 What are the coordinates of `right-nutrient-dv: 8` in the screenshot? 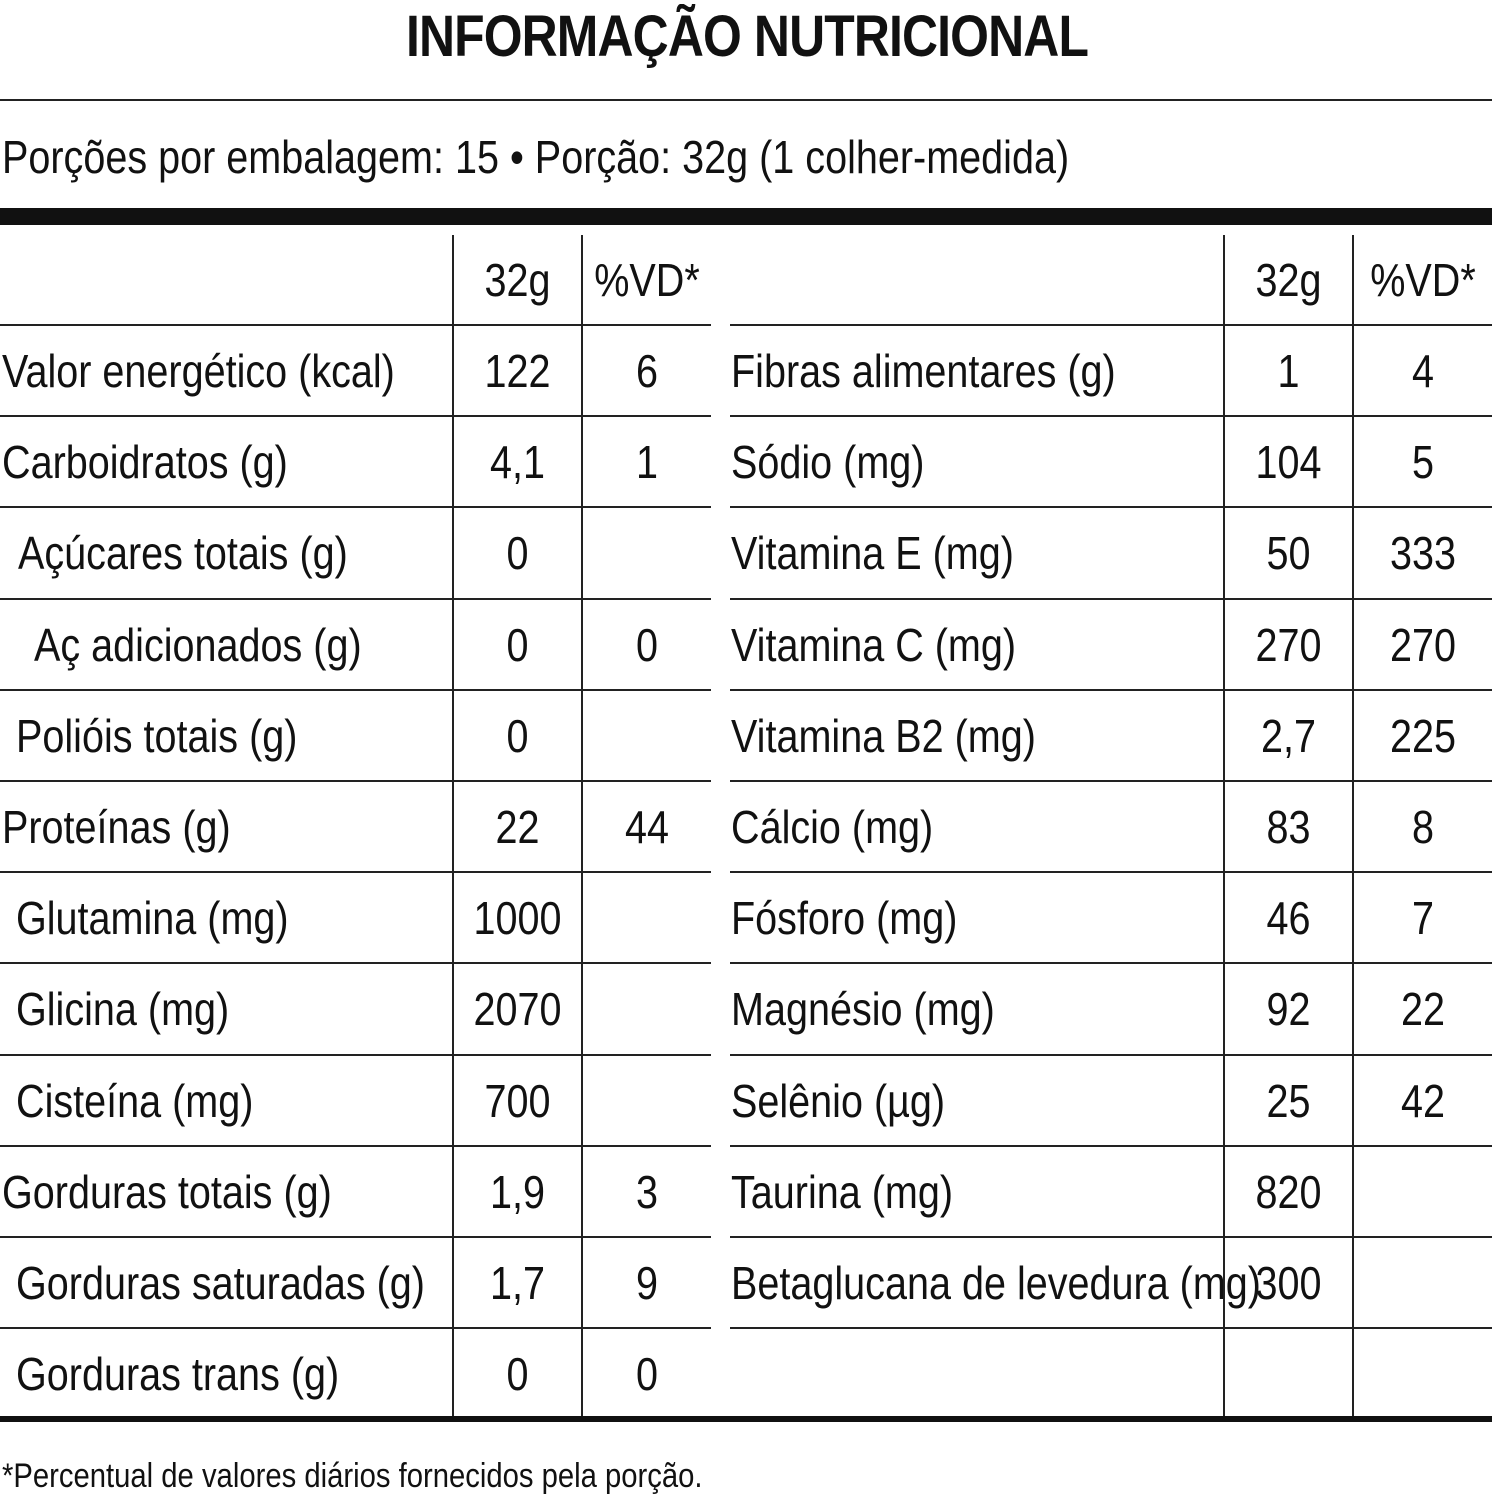 It's located at (1423, 827).